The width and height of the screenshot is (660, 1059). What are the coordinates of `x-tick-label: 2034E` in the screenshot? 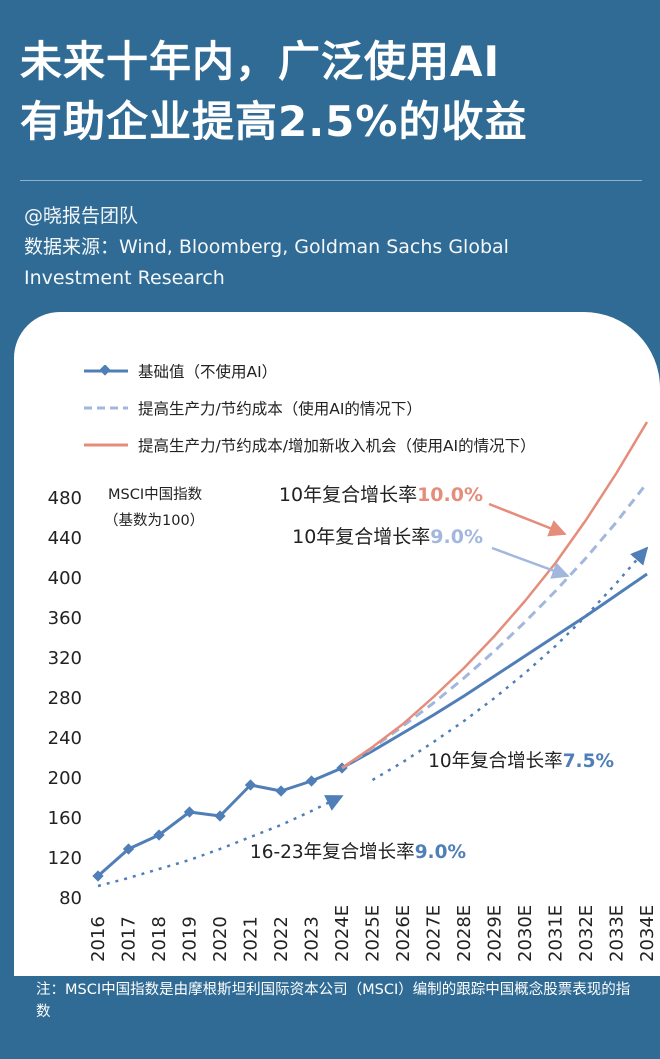 It's located at (647, 933).